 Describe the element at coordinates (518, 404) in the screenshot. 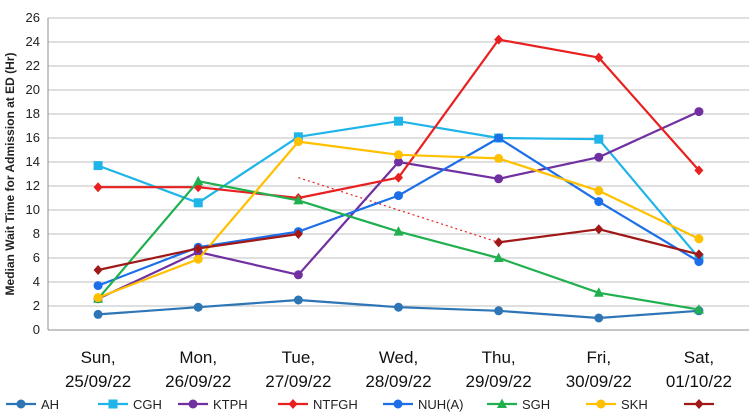

I see `legend-item: SGH` at that location.